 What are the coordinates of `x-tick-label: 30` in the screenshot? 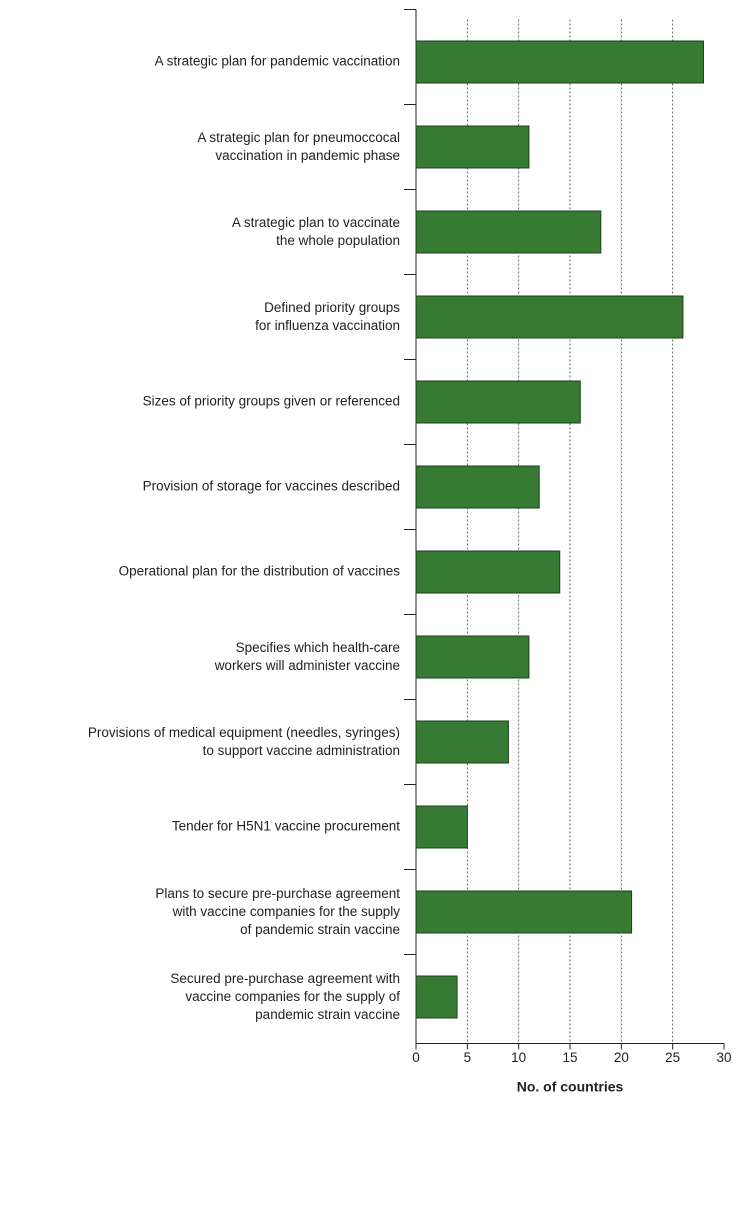 It's located at (723, 1057).